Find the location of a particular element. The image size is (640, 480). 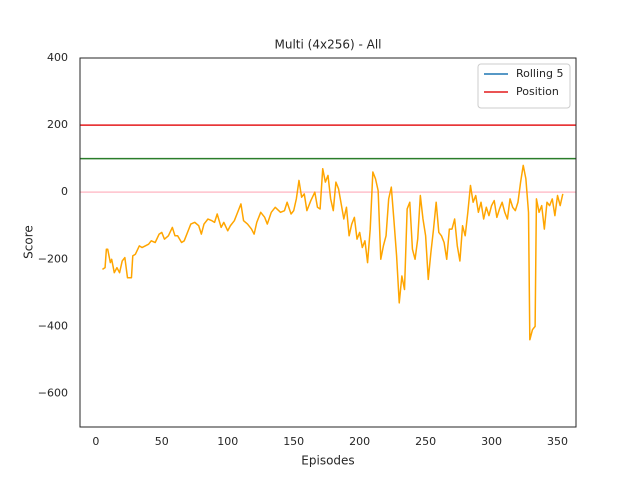

x-tick-label: 0 is located at coordinates (95, 441).